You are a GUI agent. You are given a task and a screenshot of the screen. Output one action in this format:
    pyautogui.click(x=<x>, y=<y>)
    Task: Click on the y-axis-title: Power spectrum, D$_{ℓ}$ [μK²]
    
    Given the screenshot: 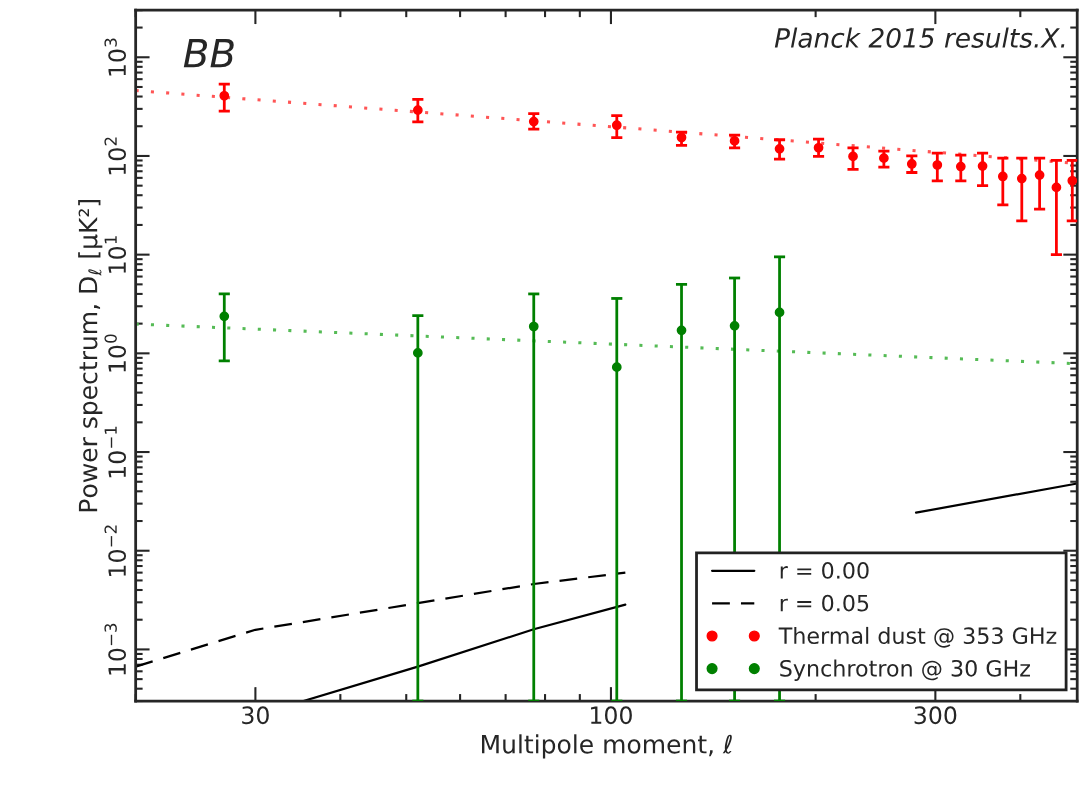 What is the action you would take?
    pyautogui.click(x=90, y=355)
    